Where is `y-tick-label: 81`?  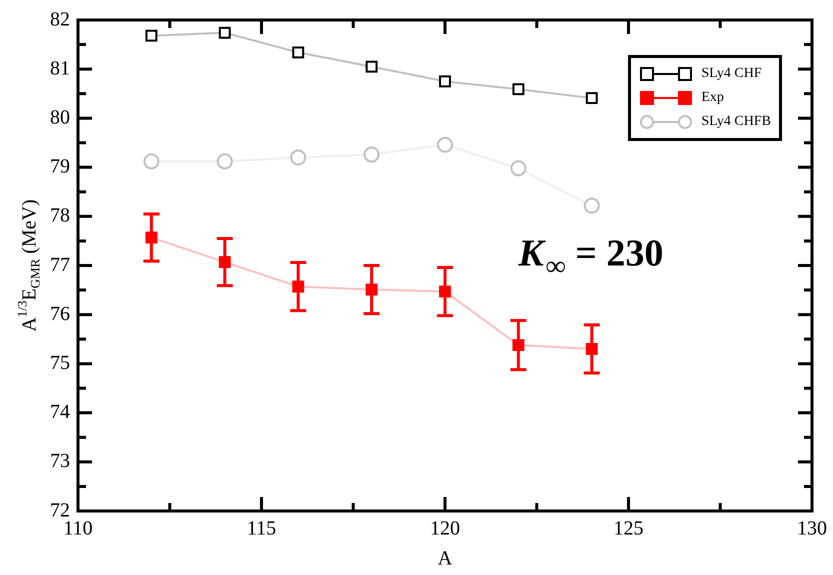
y-tick-label: 81 is located at coordinates (60, 68).